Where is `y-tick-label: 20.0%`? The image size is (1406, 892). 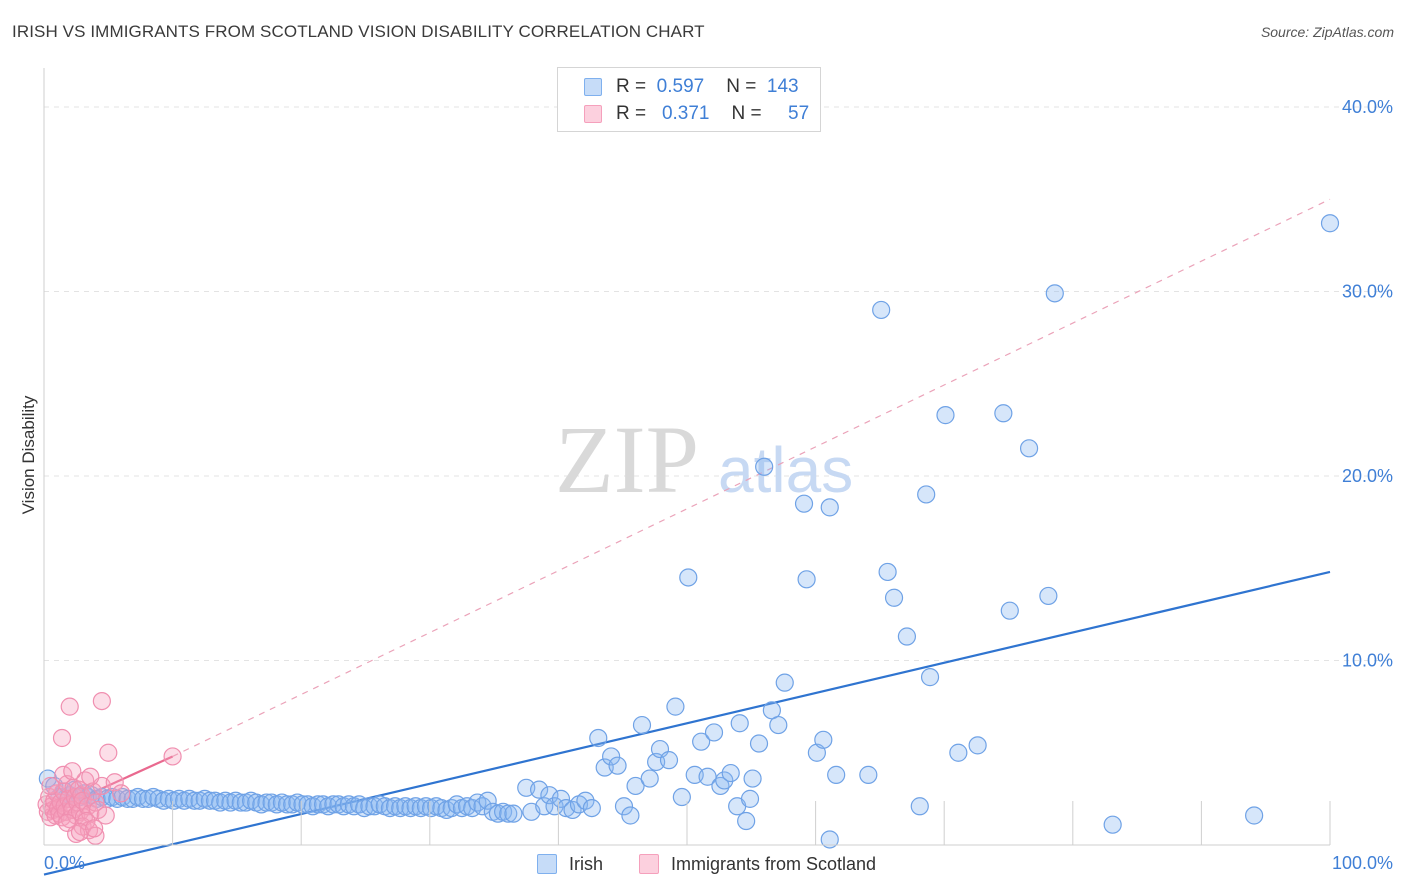 y-tick-label: 20.0% is located at coordinates (1367, 476).